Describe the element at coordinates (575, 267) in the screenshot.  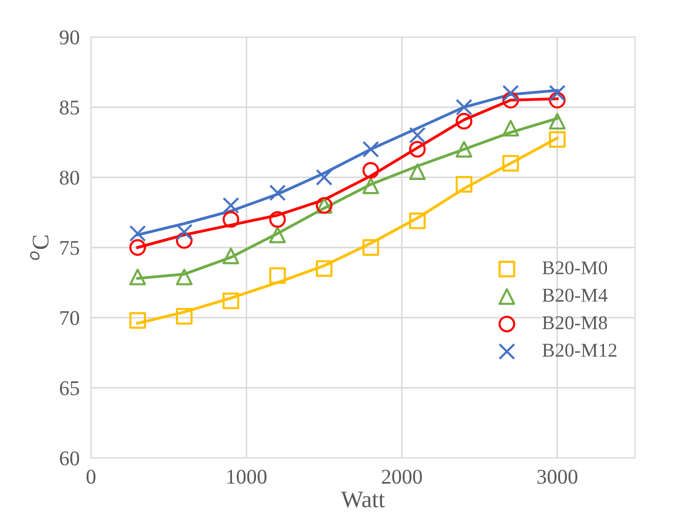
I see `legend-label: B20-M0` at that location.